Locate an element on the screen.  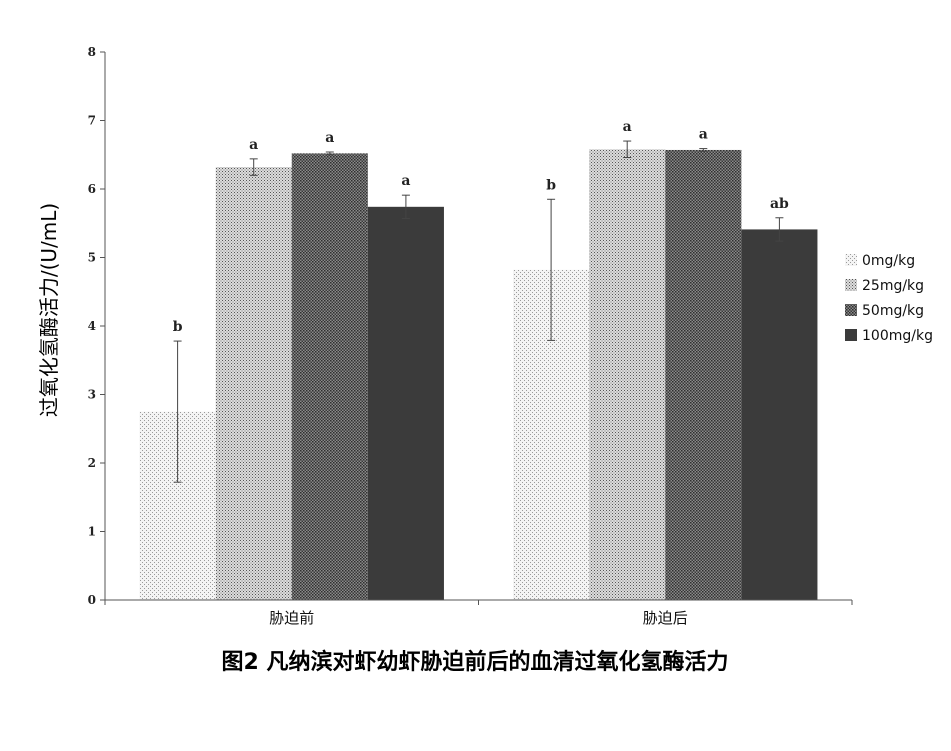
y-tick-label: 7 is located at coordinates (92, 121).